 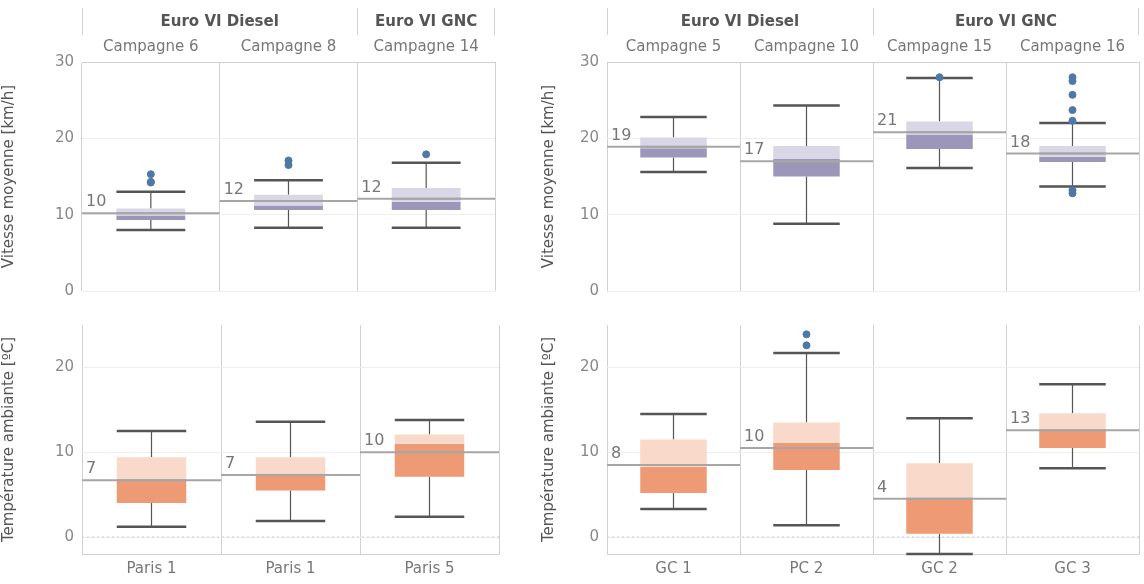 What do you see at coordinates (1072, 567) in the screenshot?
I see `x-tick-label: GC 3` at bounding box center [1072, 567].